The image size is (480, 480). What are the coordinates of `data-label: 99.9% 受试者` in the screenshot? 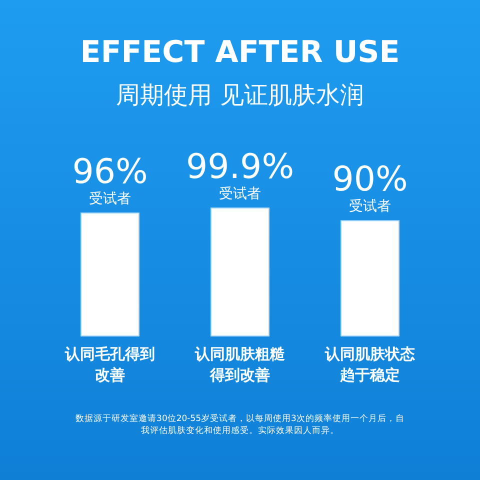 It's located at (240, 174).